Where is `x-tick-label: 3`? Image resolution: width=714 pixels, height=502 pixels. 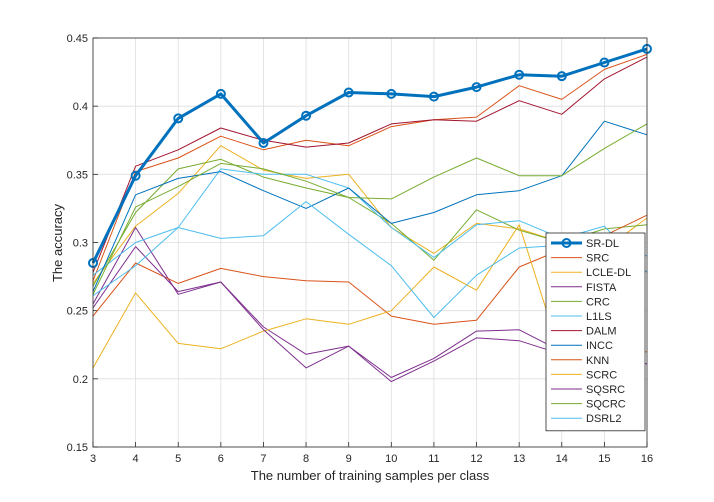
x-tick-label: 3 is located at coordinates (93, 459).